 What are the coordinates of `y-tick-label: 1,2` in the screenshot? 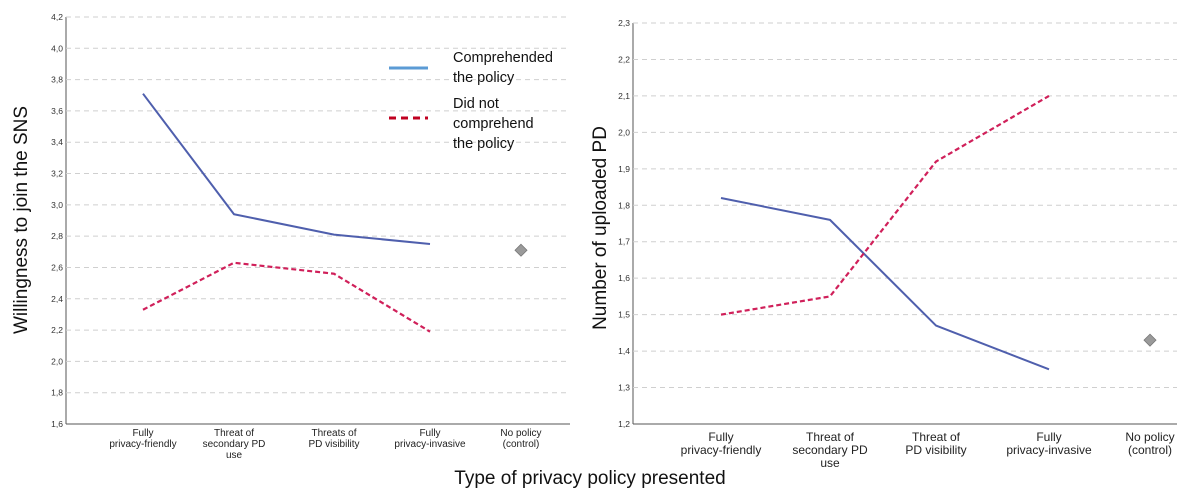 It's located at (624, 424).